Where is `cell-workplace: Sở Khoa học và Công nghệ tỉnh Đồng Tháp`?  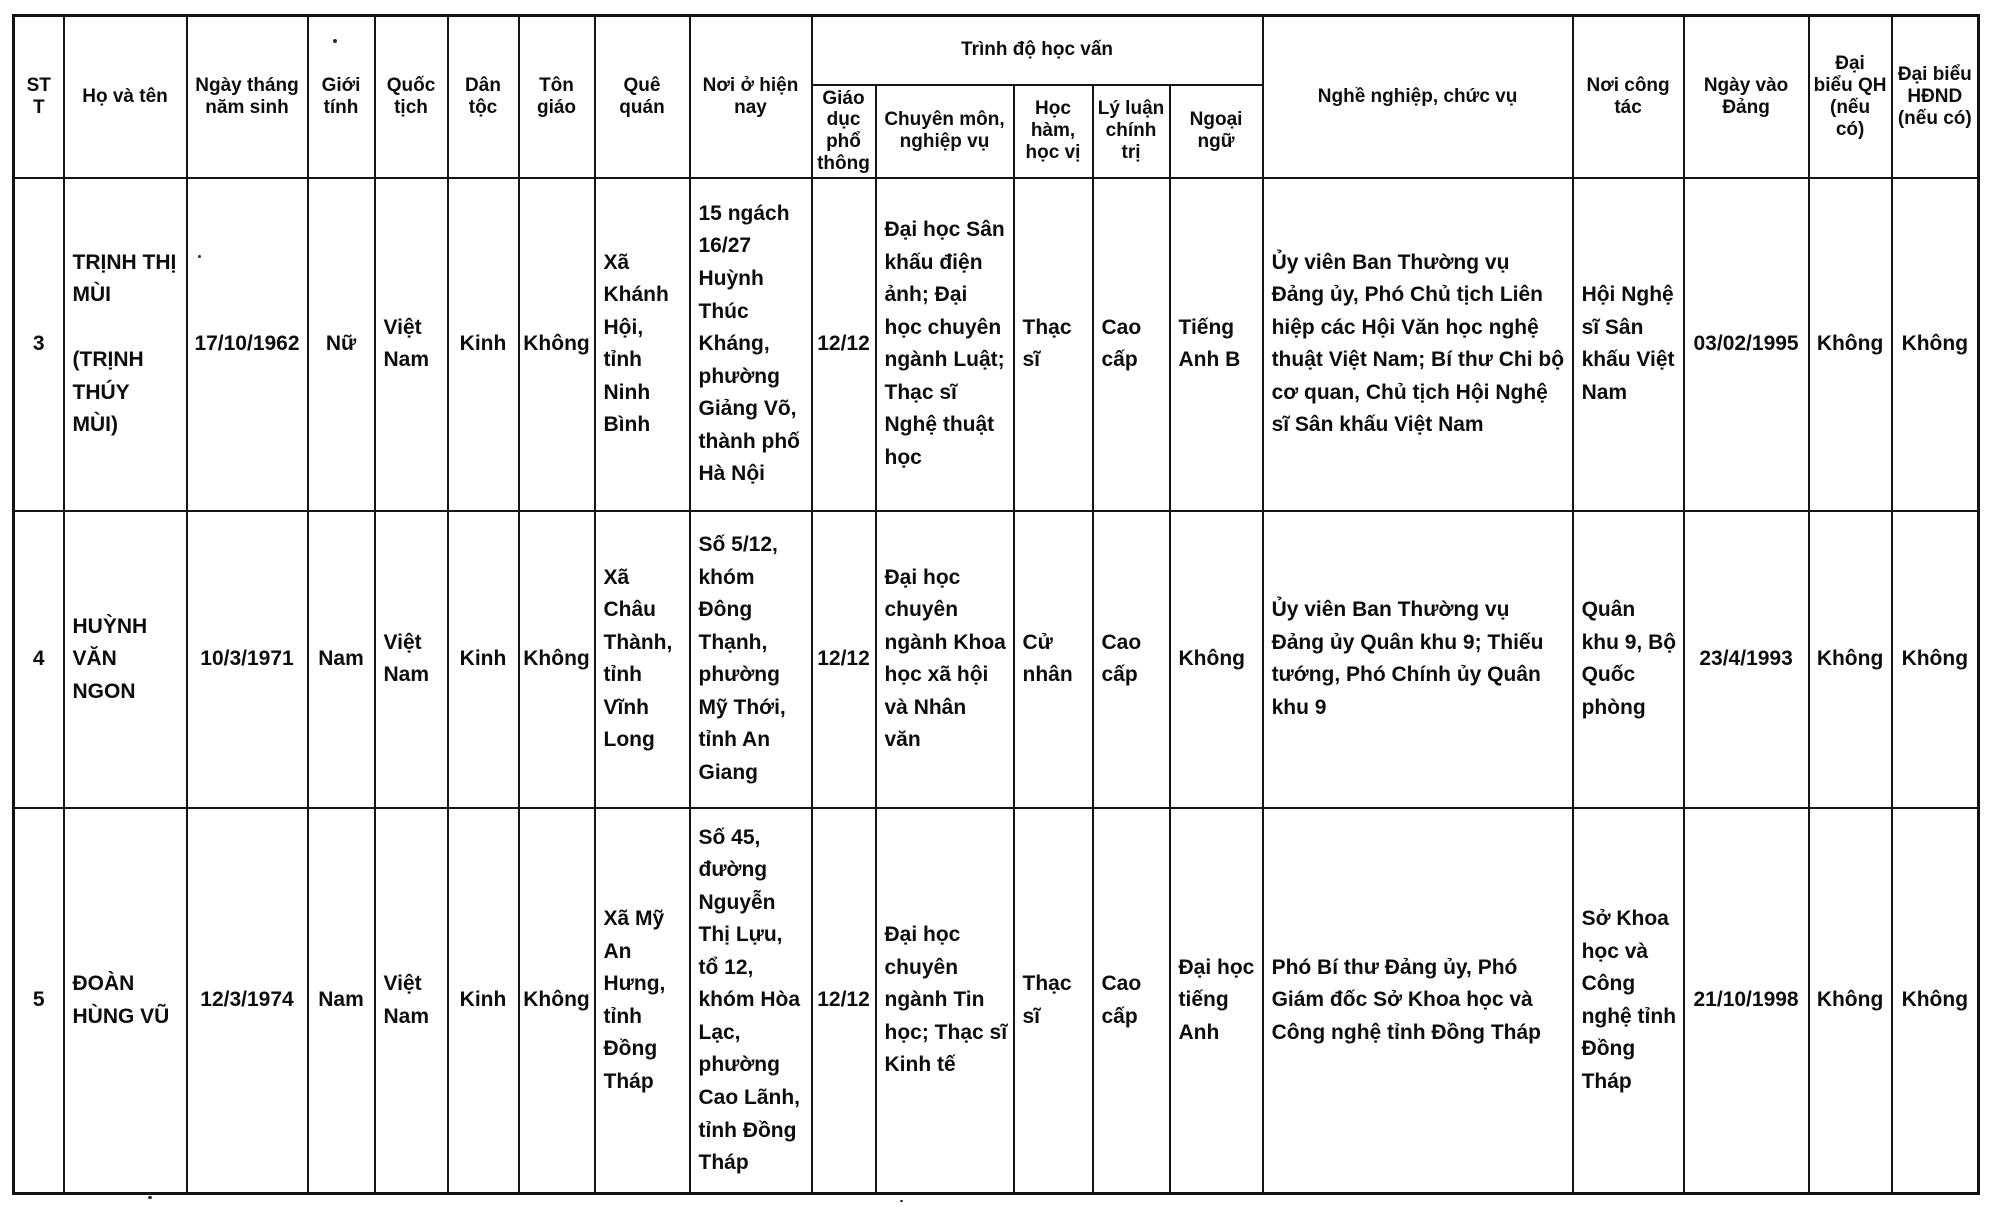
cell-workplace: Sở Khoa học và Công nghệ tỉnh Đồng Tháp is located at coordinates (1628, 1000).